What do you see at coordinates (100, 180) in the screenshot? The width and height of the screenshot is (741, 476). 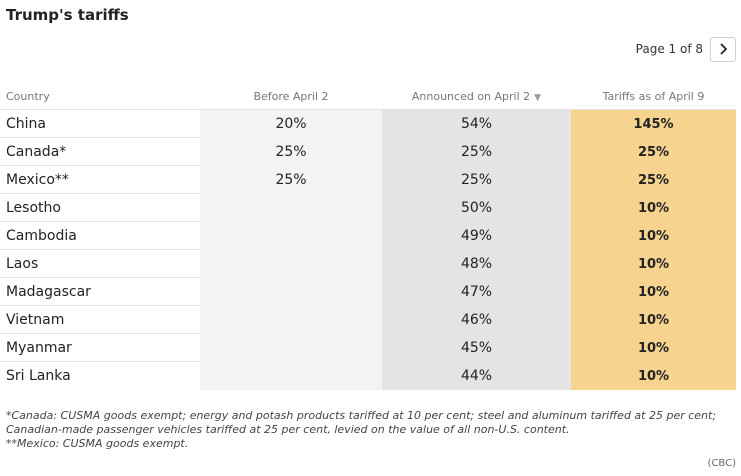 I see `cell-country: Mexico**` at bounding box center [100, 180].